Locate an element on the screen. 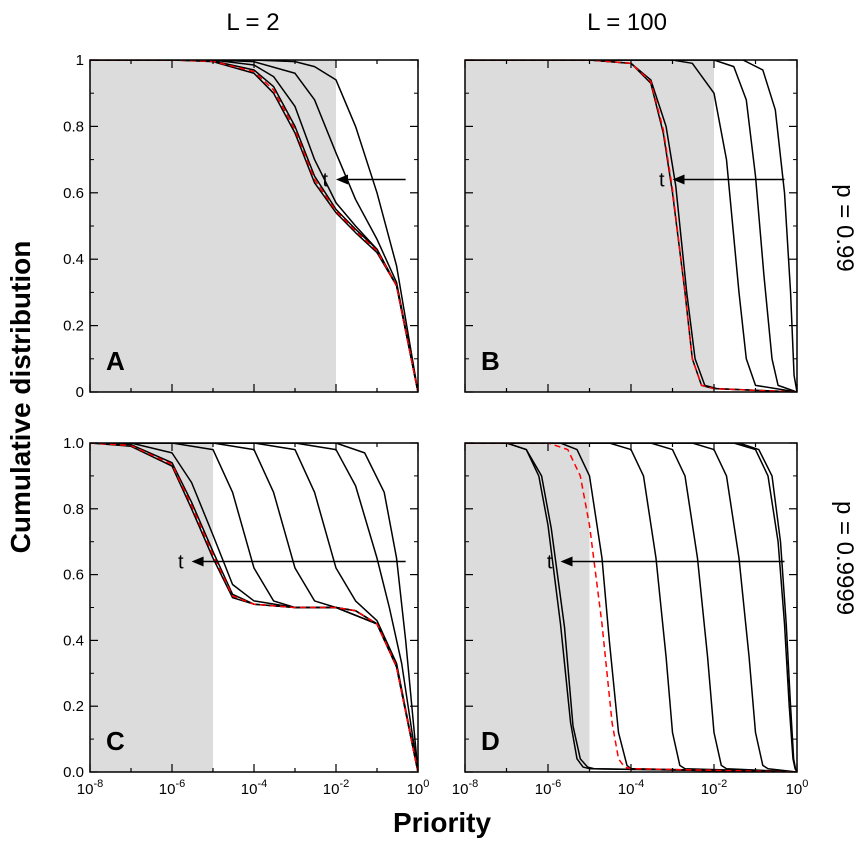 The width and height of the screenshot is (857, 855). y-tick-label: 1.0 is located at coordinates (73, 443).